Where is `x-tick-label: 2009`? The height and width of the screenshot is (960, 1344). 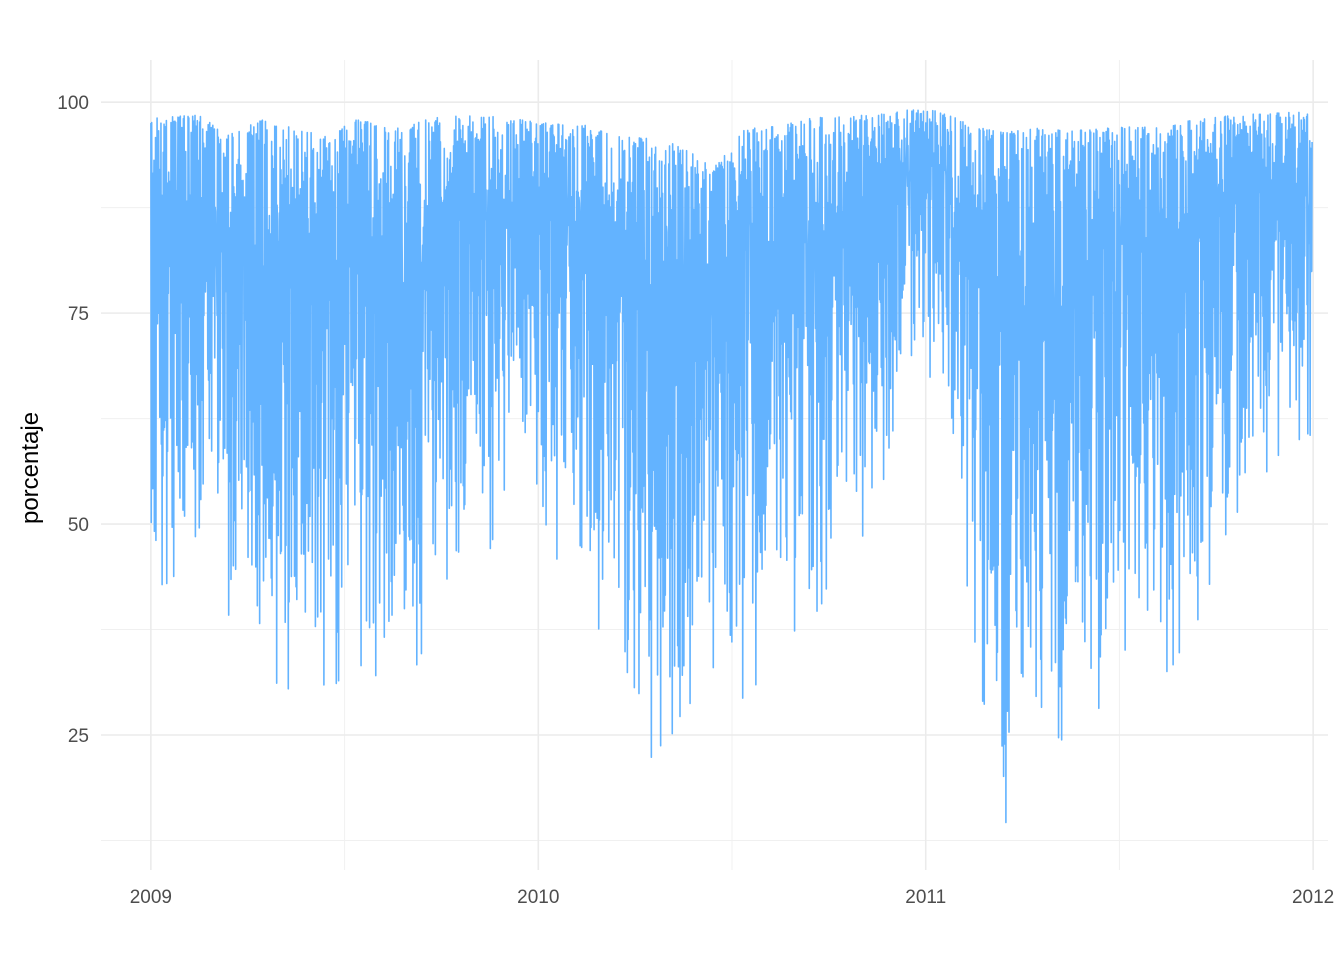 x-tick-label: 2009 is located at coordinates (151, 897).